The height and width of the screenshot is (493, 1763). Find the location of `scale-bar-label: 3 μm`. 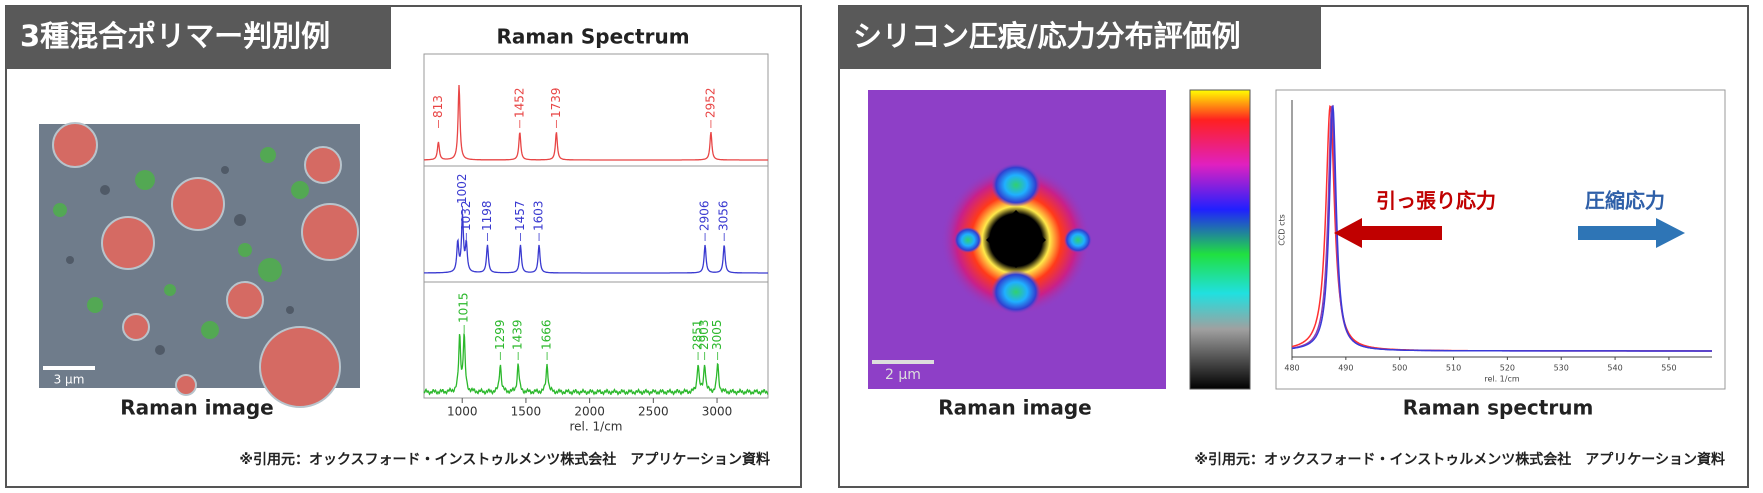

scale-bar-label: 3 μm is located at coordinates (69, 380).